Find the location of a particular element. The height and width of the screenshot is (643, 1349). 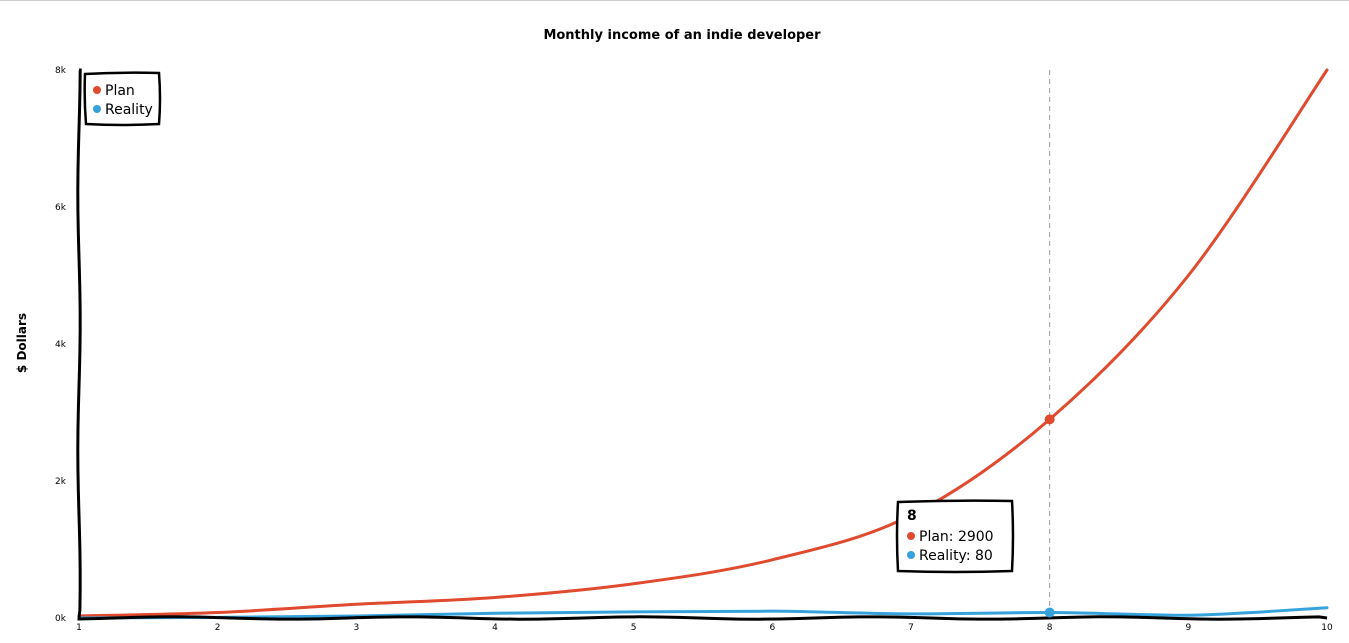

tooltip-reality-marker is located at coordinates (911, 555).